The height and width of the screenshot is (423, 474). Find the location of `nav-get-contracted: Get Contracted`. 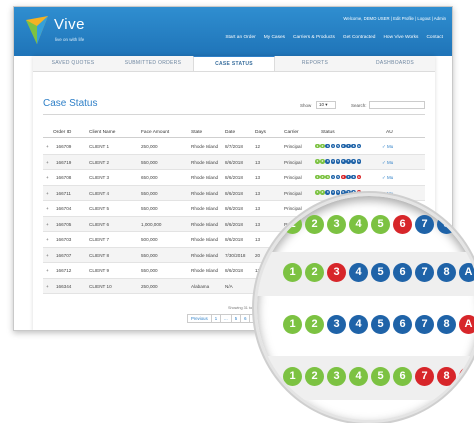

nav-get-contracted: Get Contracted is located at coordinates (359, 37).